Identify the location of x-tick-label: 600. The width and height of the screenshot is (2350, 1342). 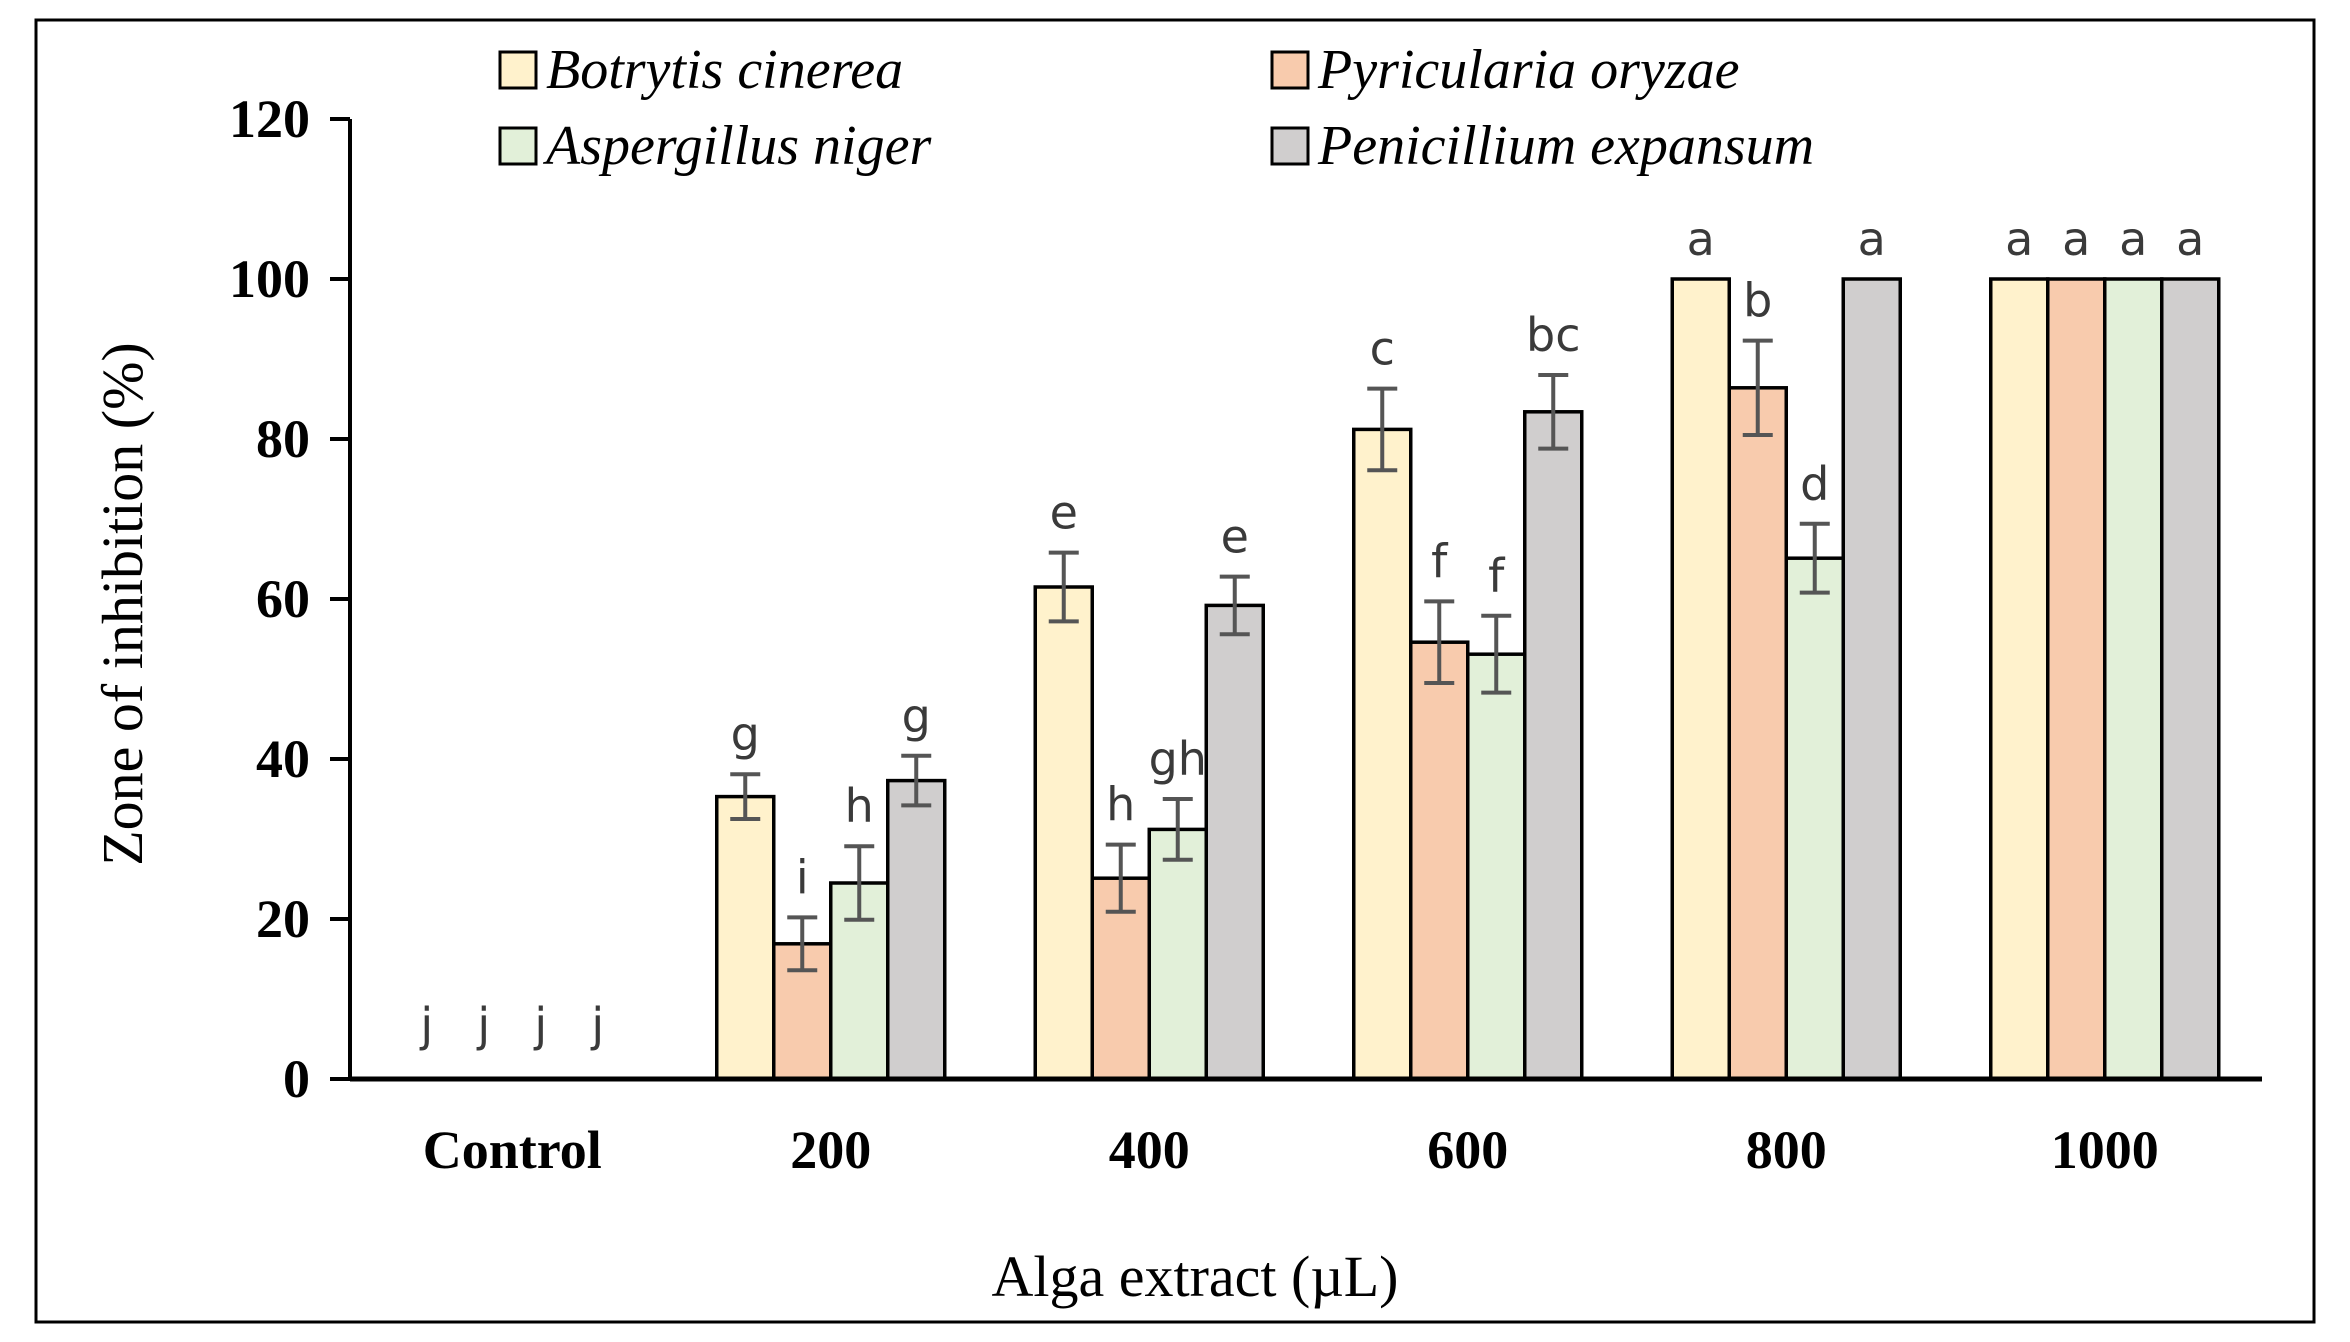
(1467, 1150).